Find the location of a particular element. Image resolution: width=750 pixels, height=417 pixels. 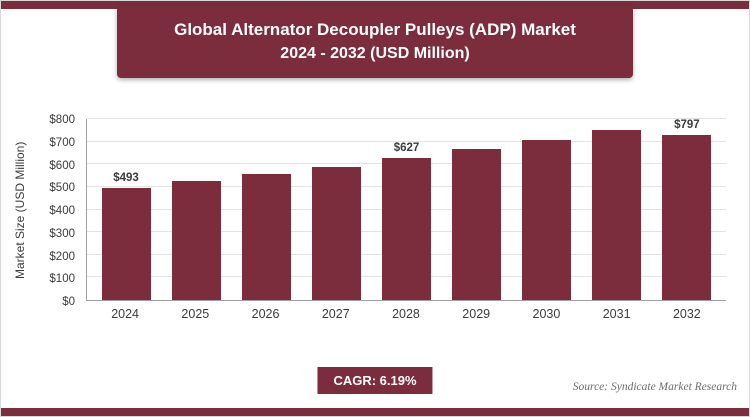

x-axis-labels: 2024 2025 2026 2027 2028 2029 2030 2031 2032 is located at coordinates (406, 314).